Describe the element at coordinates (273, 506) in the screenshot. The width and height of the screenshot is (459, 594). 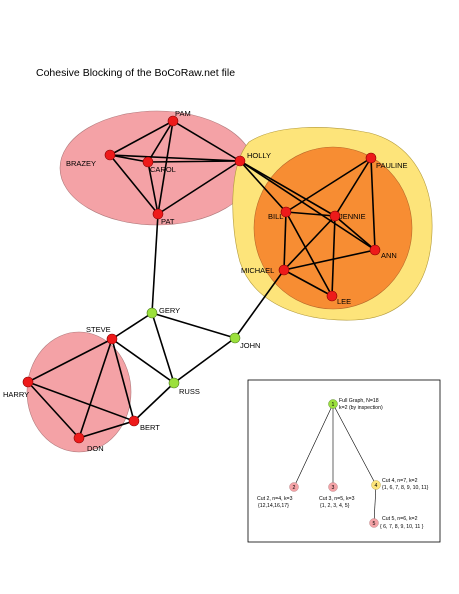
I see `cut2-members: {12,14,16,17}` at that location.